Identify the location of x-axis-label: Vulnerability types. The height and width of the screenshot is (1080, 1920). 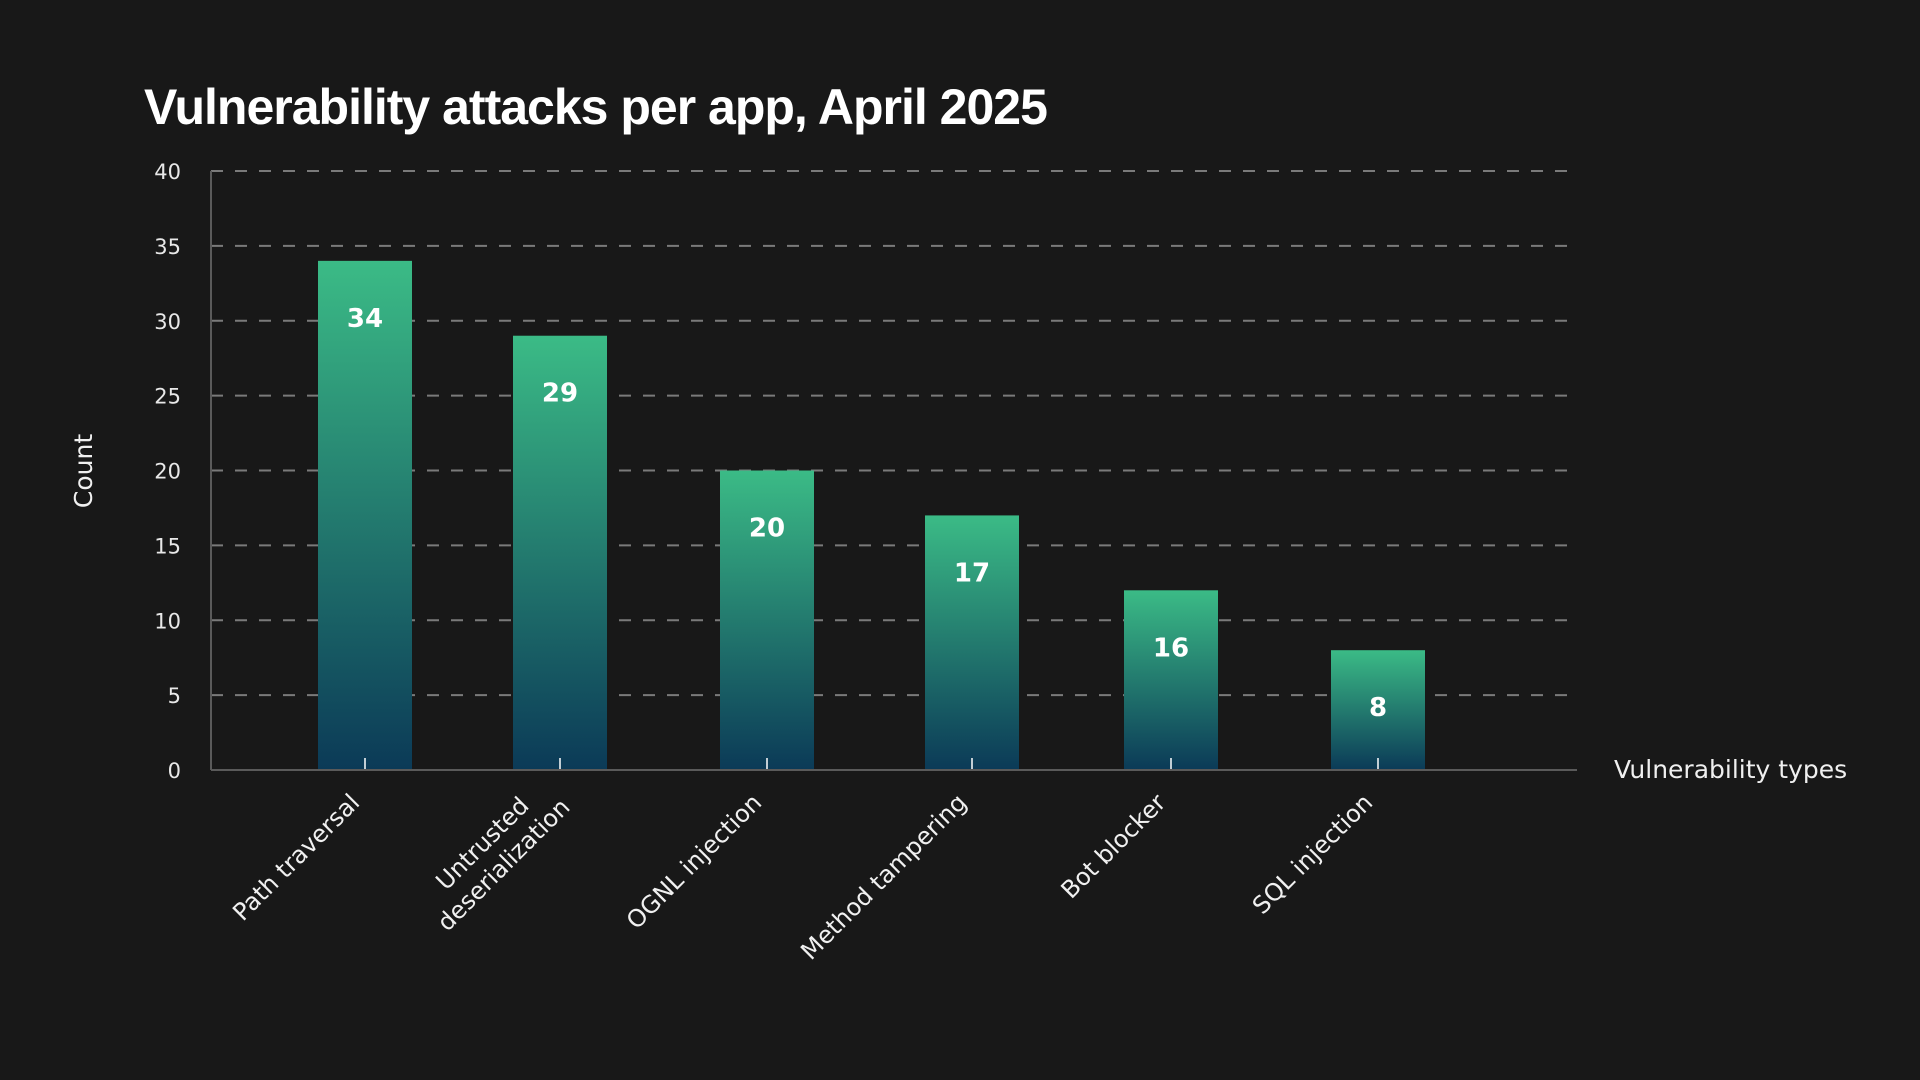
(1730, 769).